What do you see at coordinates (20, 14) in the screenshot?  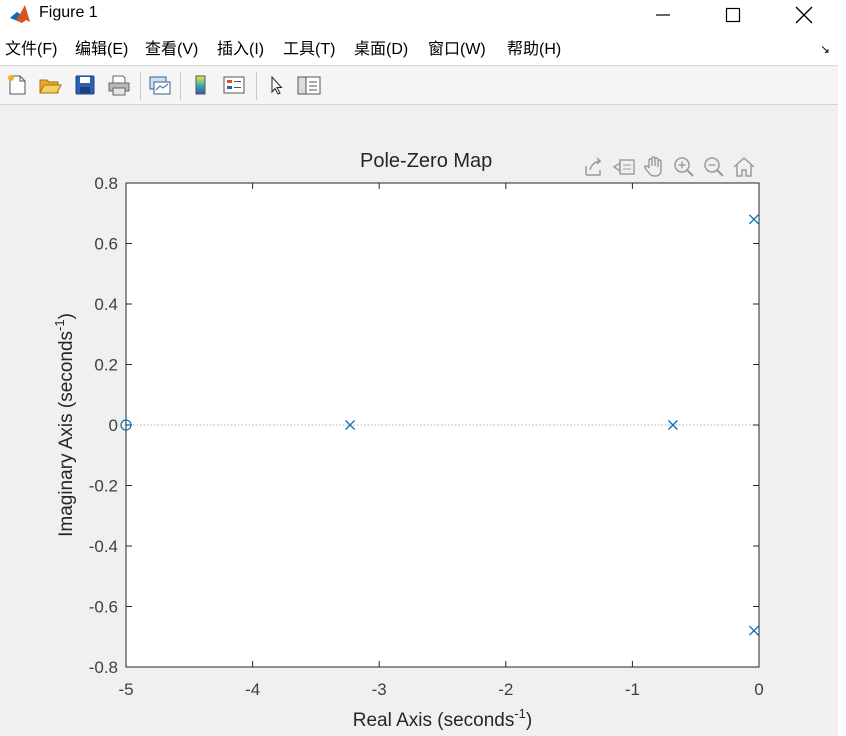 I see `matlab-logo-icon` at bounding box center [20, 14].